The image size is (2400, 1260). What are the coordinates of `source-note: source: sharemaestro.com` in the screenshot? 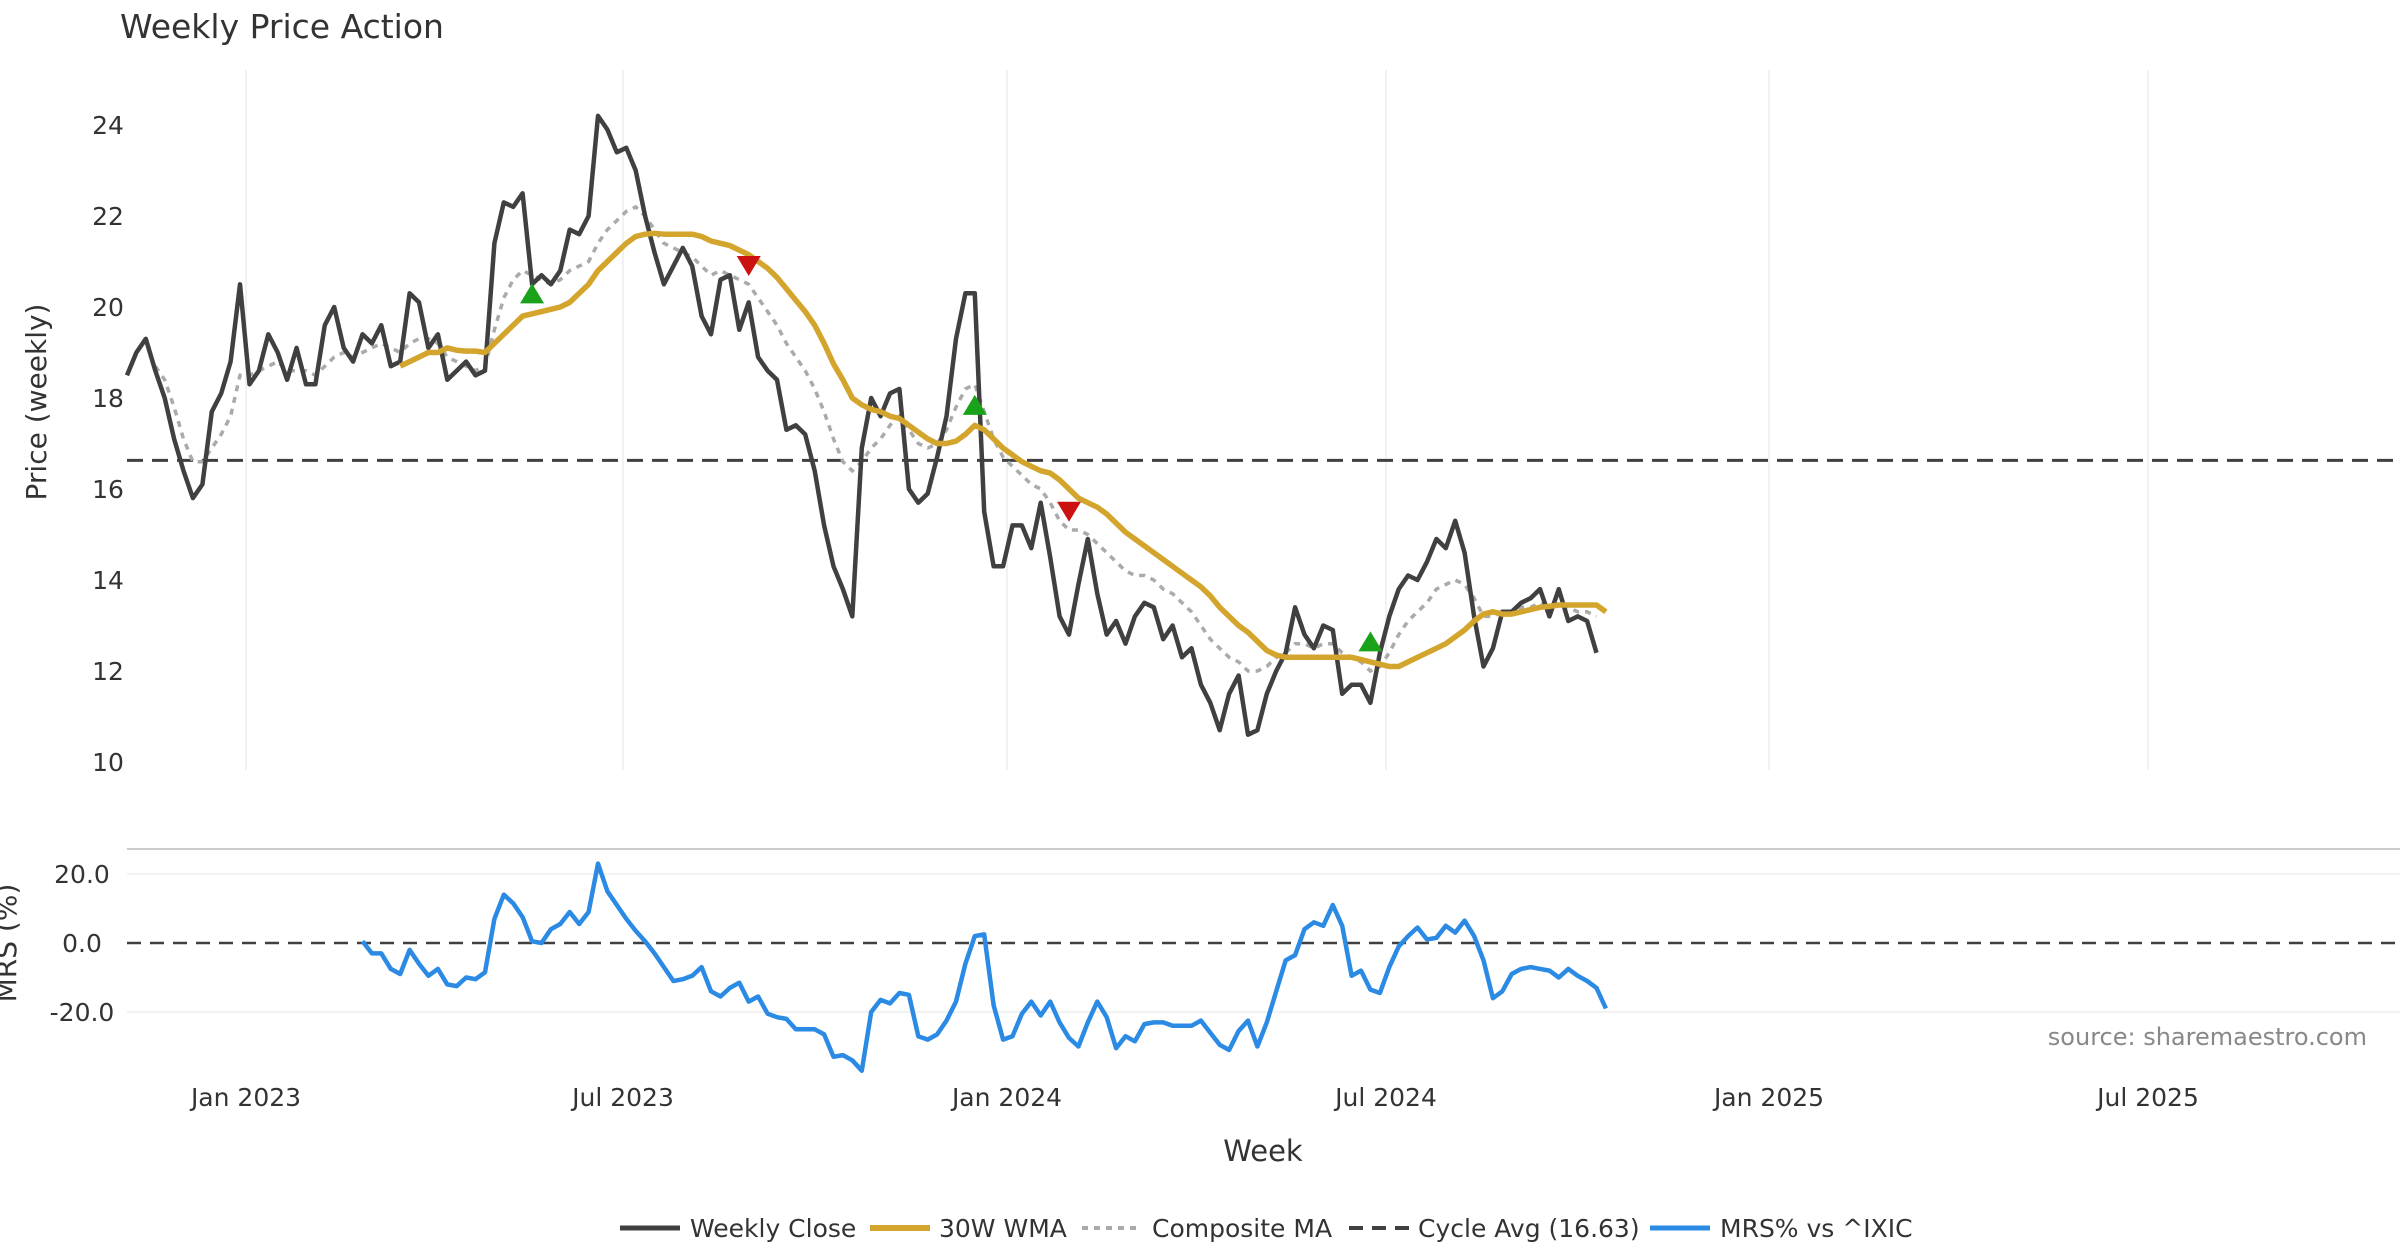 It's located at (2207, 1037).